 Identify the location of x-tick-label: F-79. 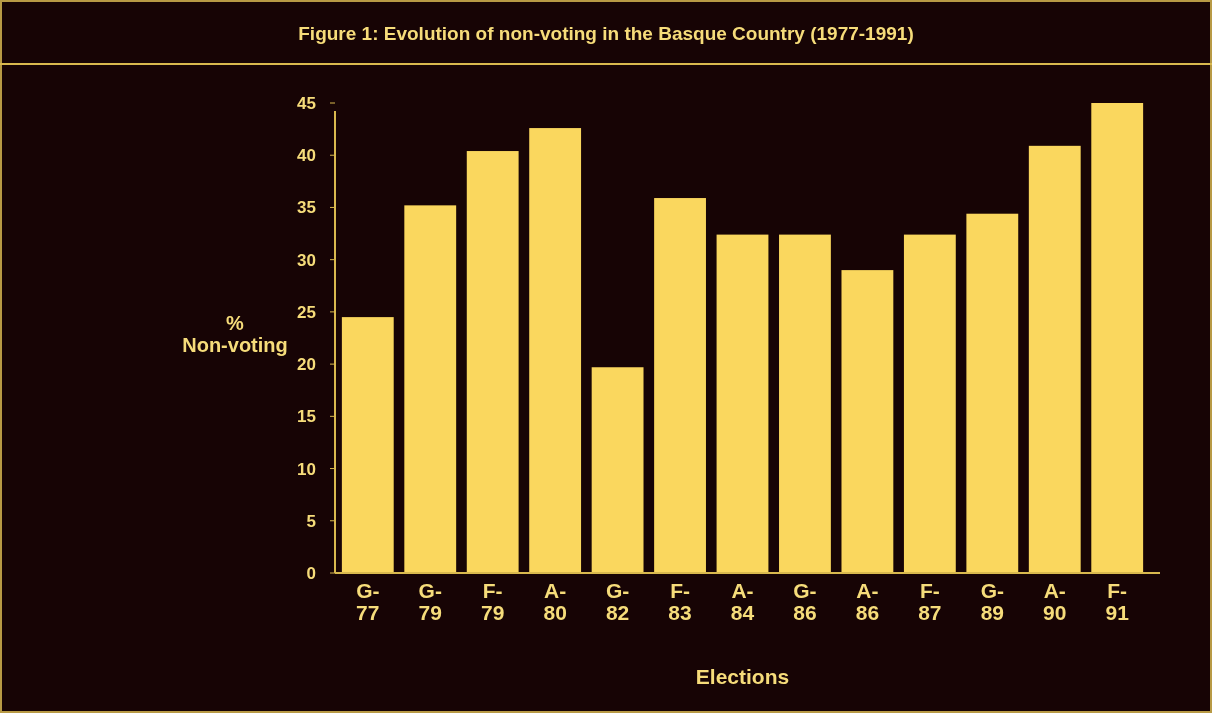
(493, 601).